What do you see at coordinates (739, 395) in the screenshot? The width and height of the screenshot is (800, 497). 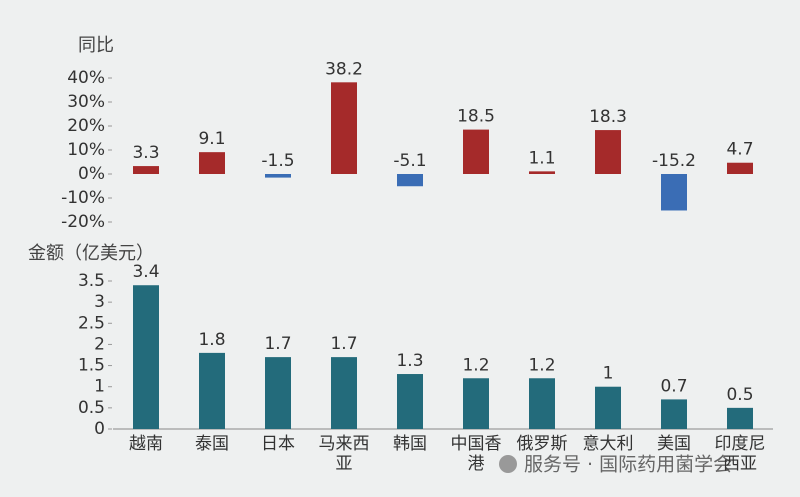 I see `value-label: 0.5` at bounding box center [739, 395].